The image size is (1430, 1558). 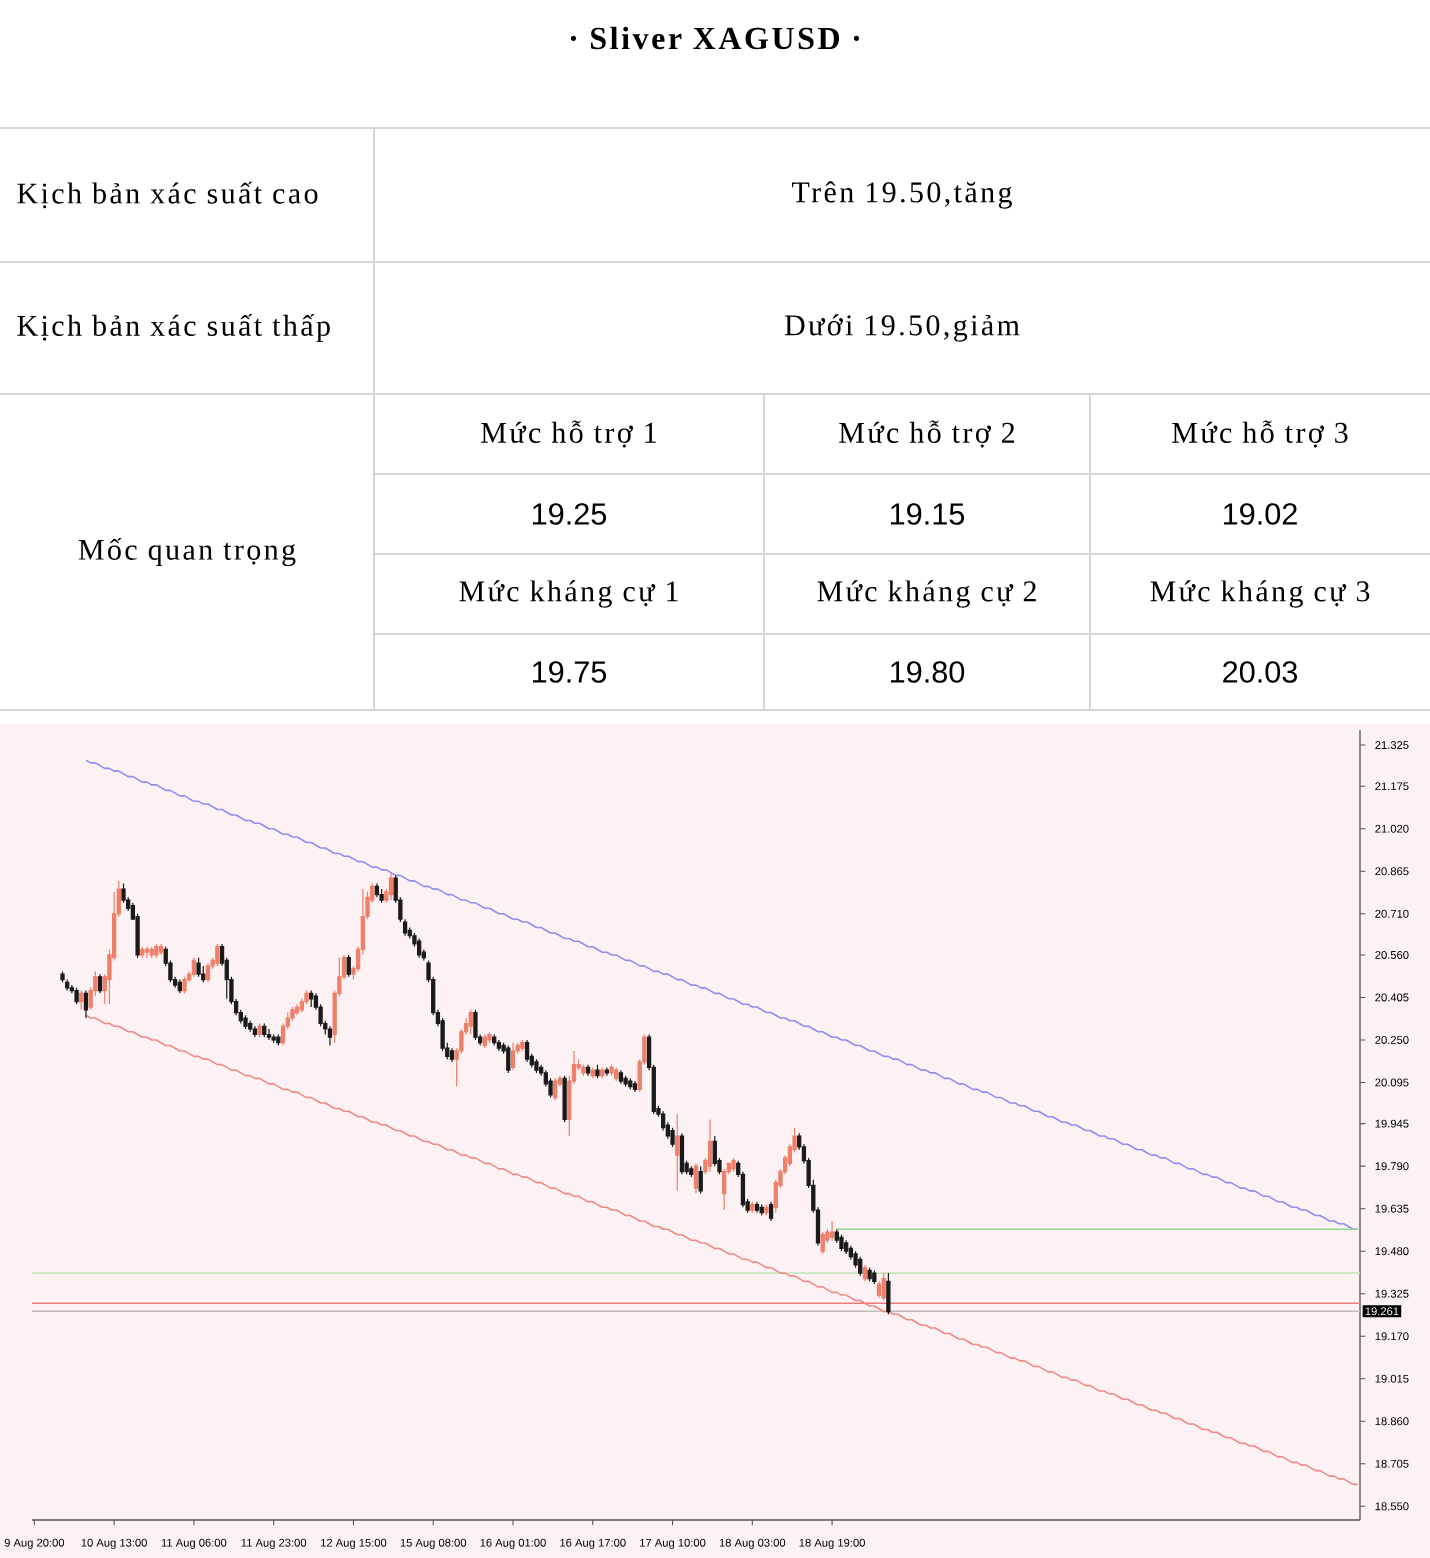 I want to click on text: 19.25, so click(x=569, y=514).